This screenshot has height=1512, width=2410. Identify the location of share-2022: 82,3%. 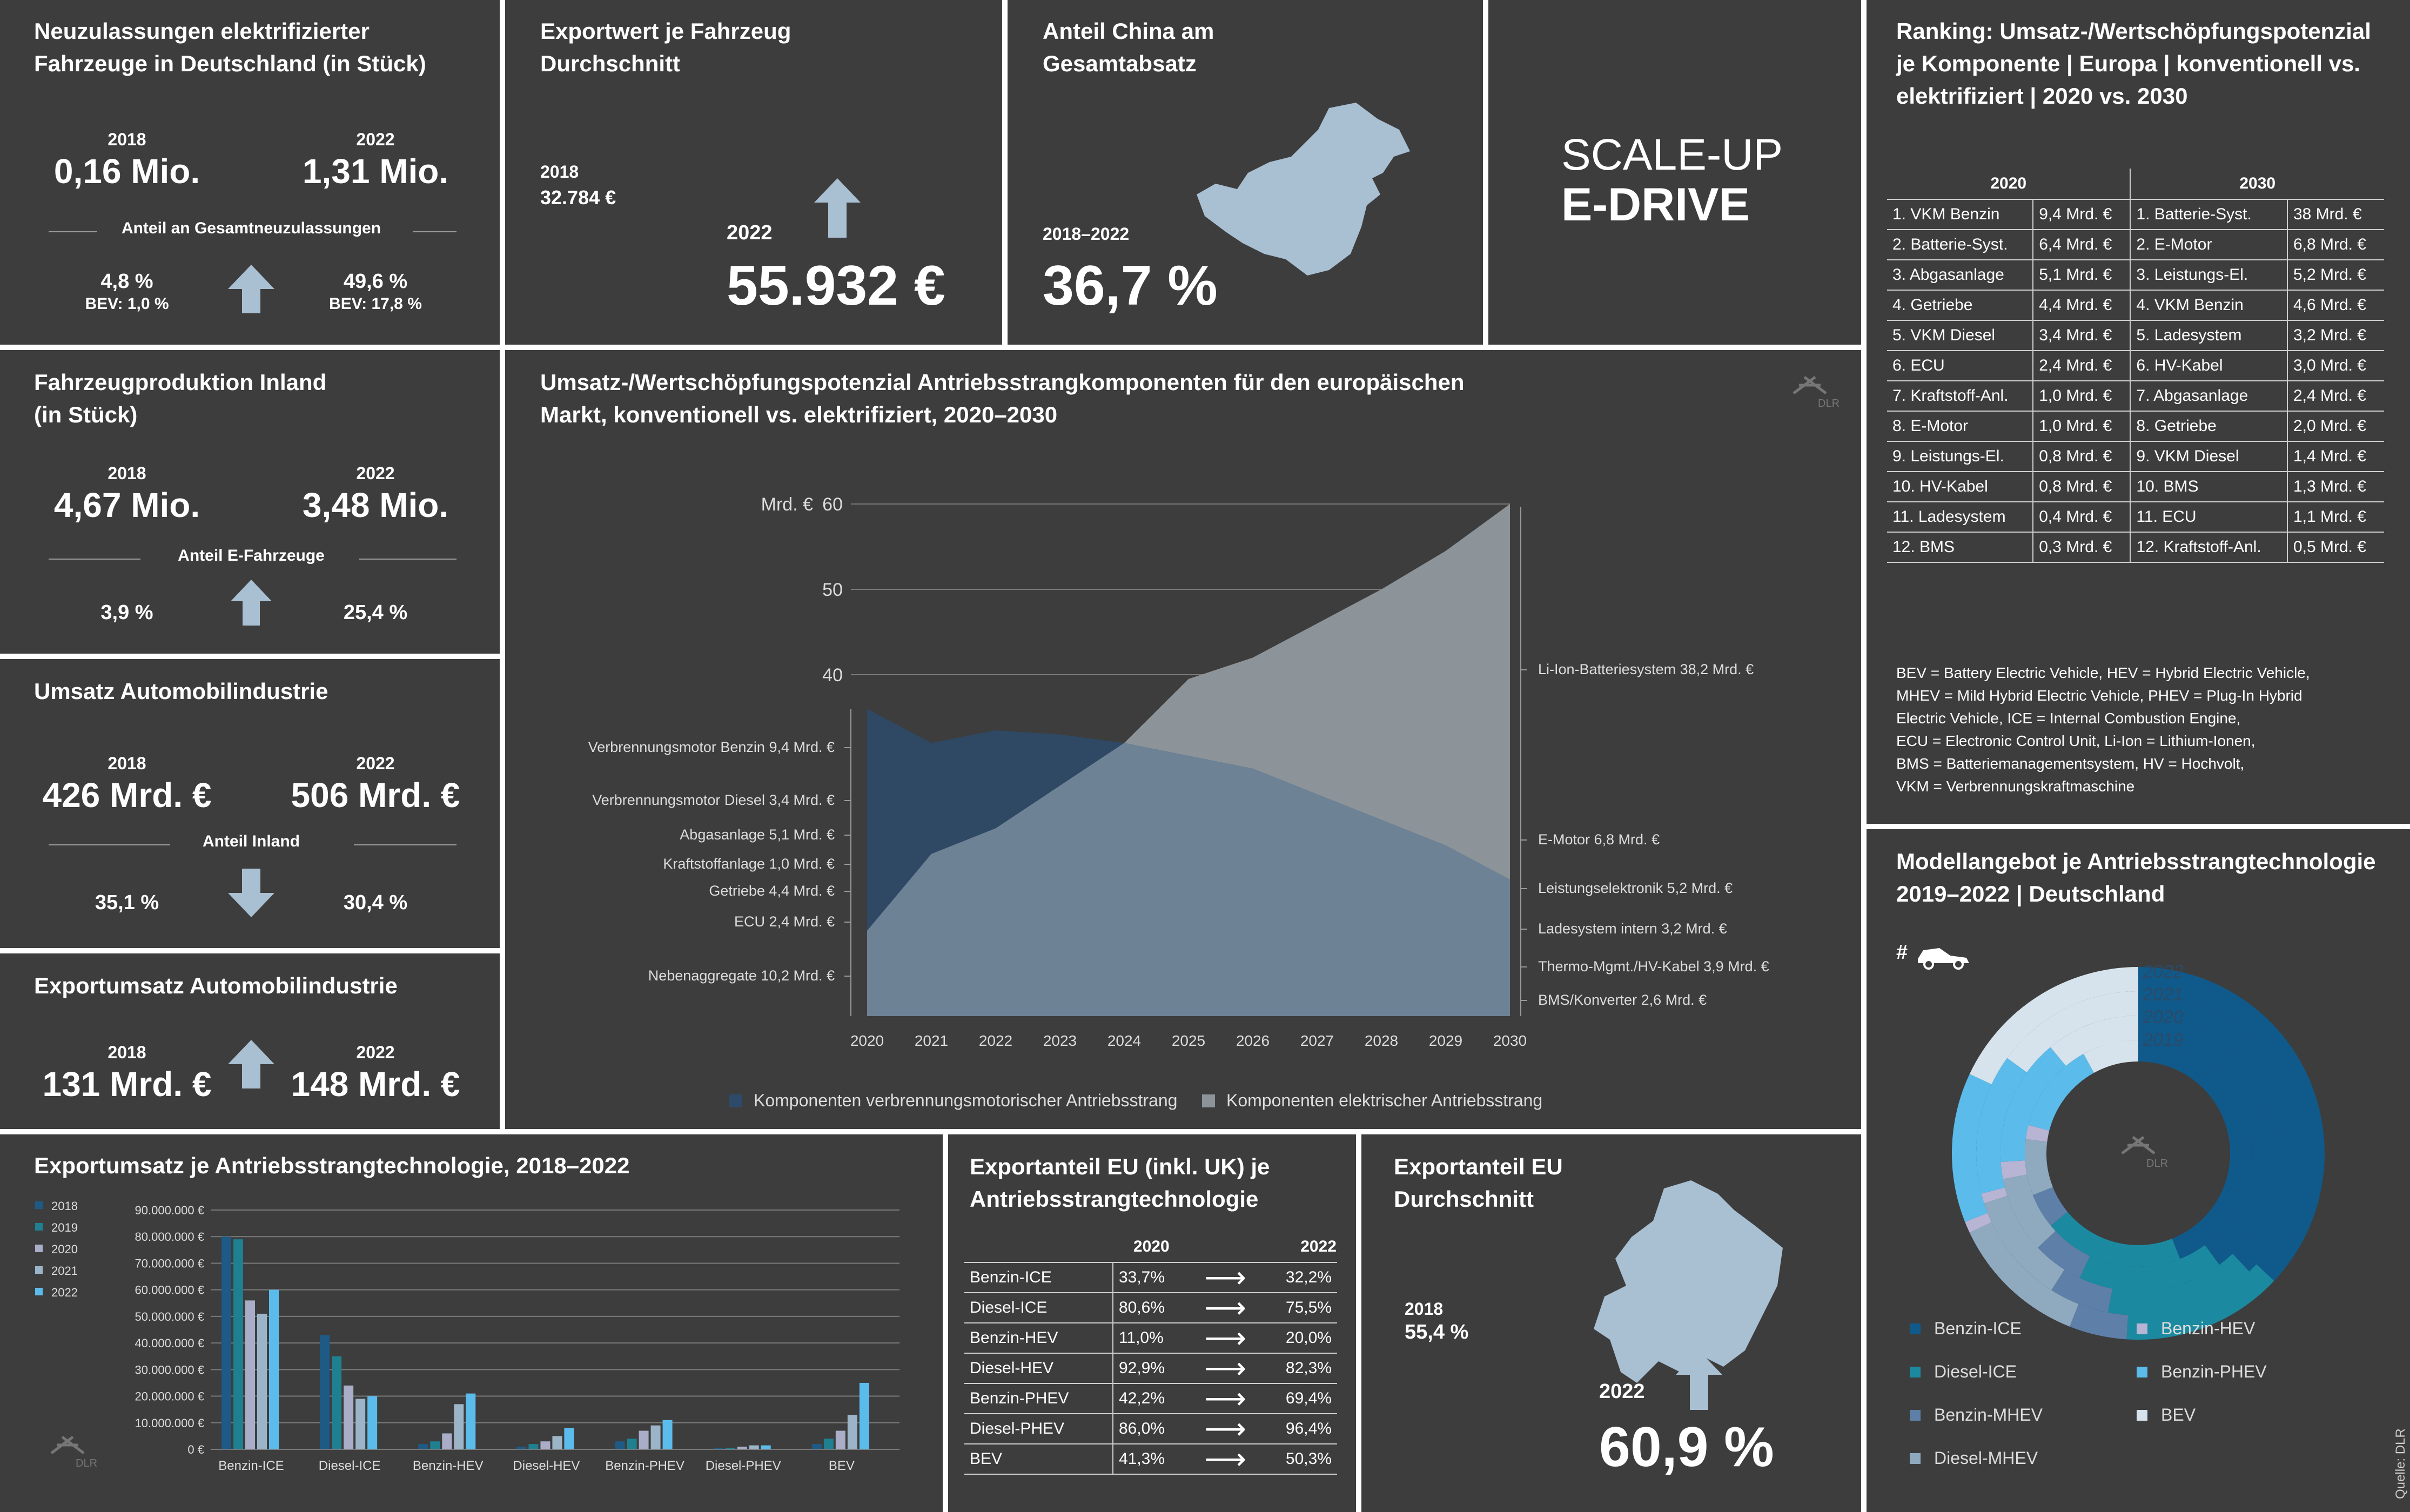
(1298, 1369).